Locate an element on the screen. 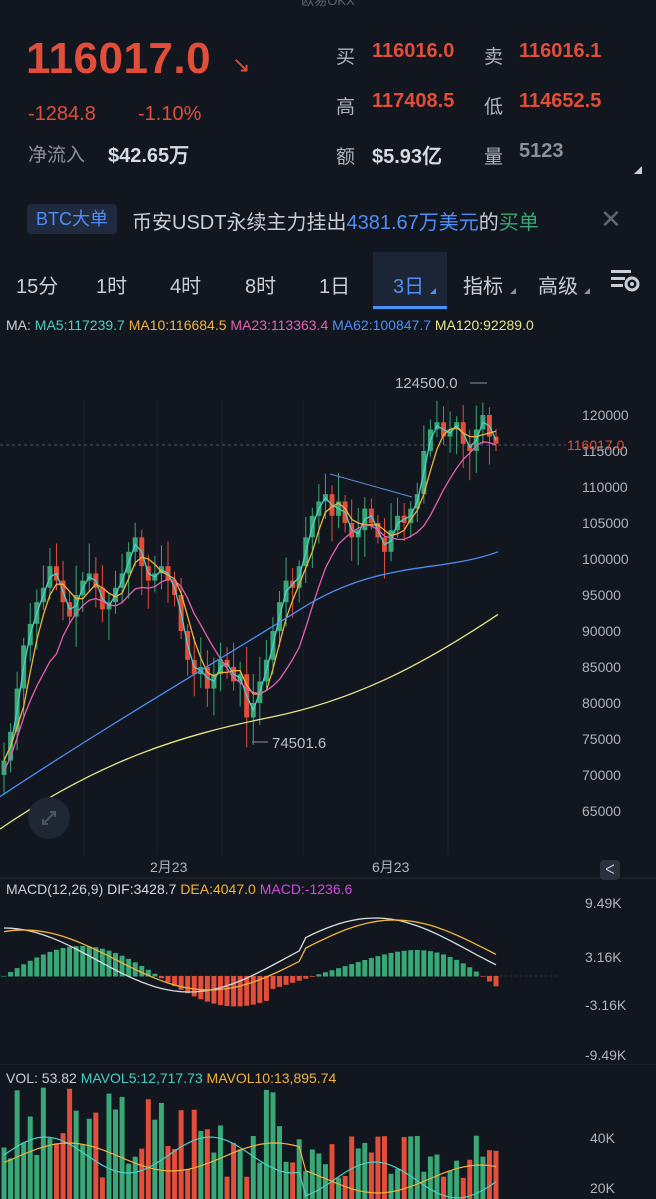  timeframe-active-bg is located at coordinates (410, 281).